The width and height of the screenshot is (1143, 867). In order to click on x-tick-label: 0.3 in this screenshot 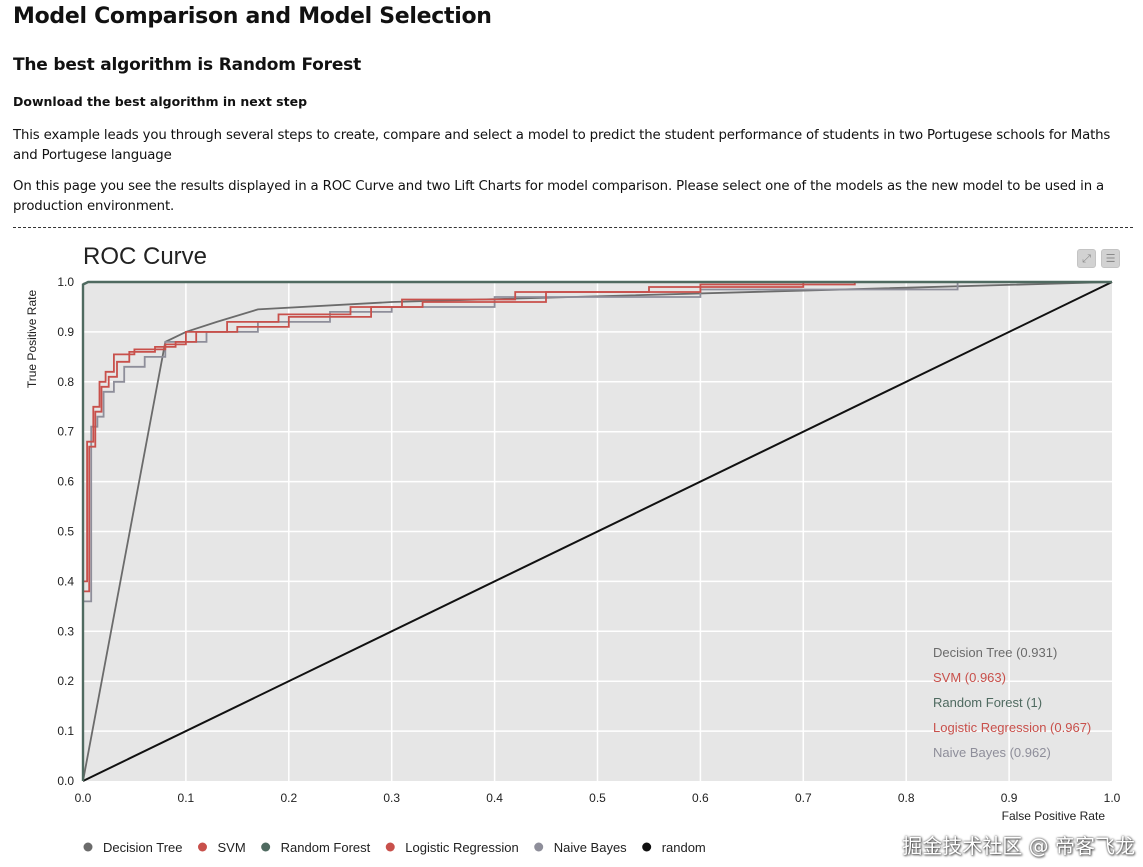, I will do `click(391, 798)`.